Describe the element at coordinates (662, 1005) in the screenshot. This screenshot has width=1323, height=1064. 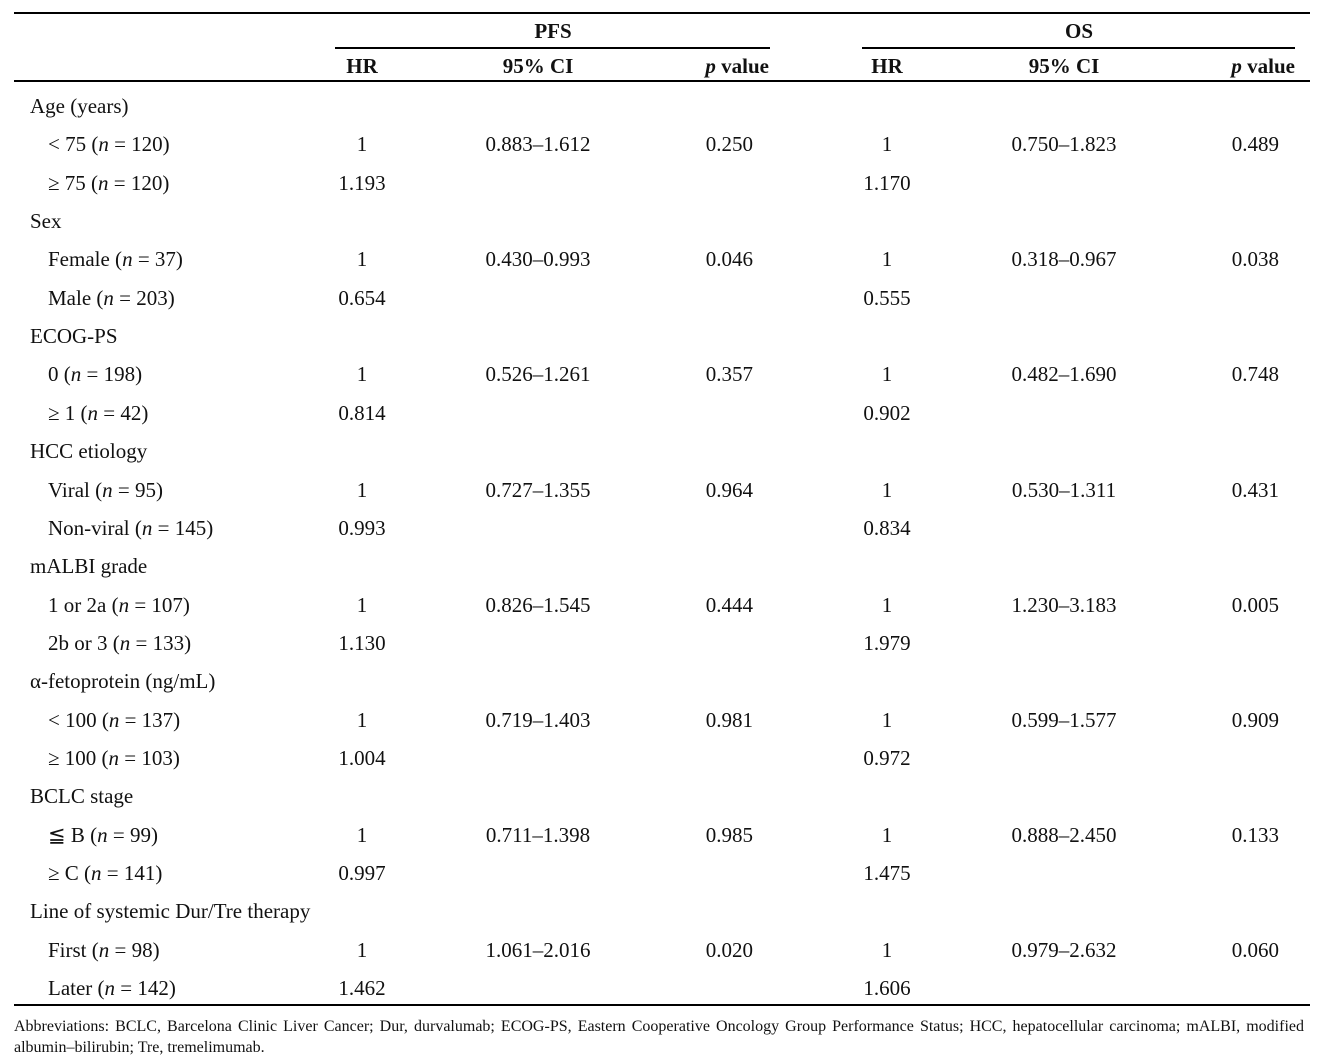
I see `table-bottom-rule` at that location.